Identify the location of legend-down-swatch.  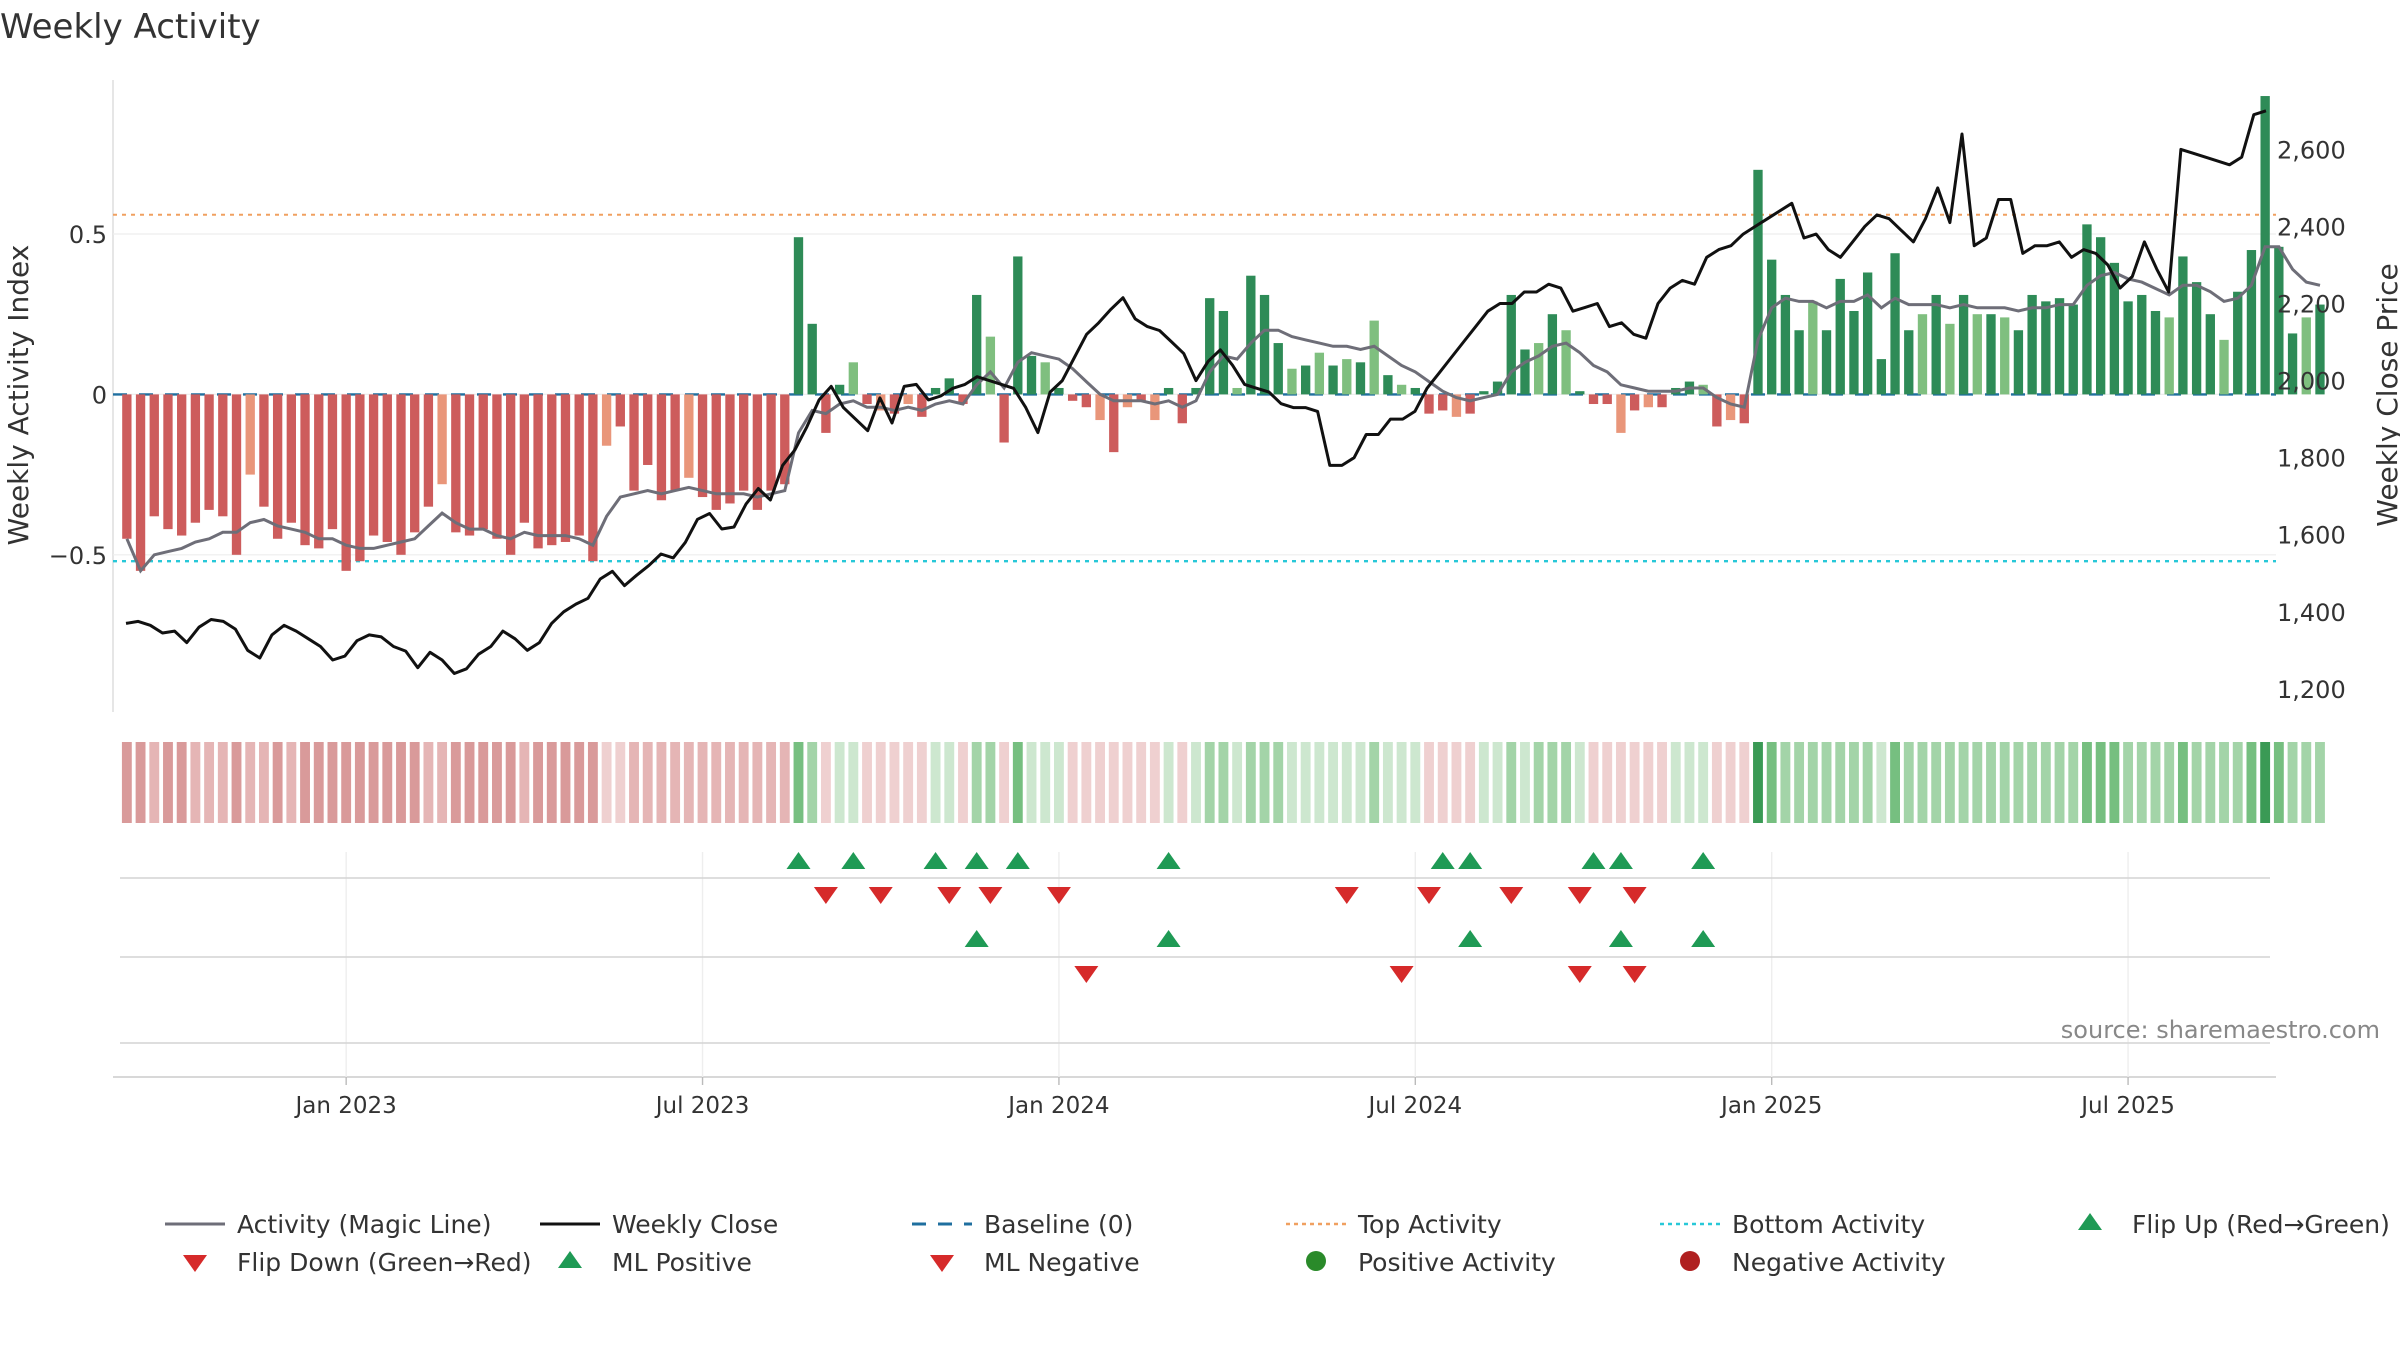
(195, 1263).